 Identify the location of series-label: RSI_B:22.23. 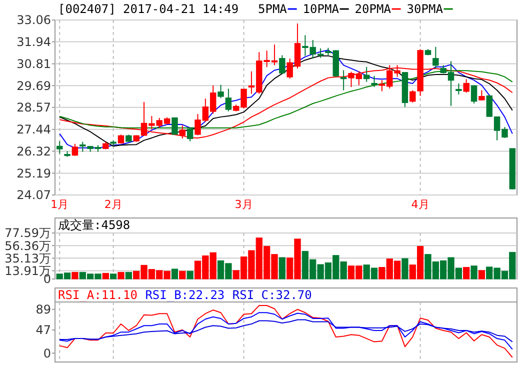
(185, 295).